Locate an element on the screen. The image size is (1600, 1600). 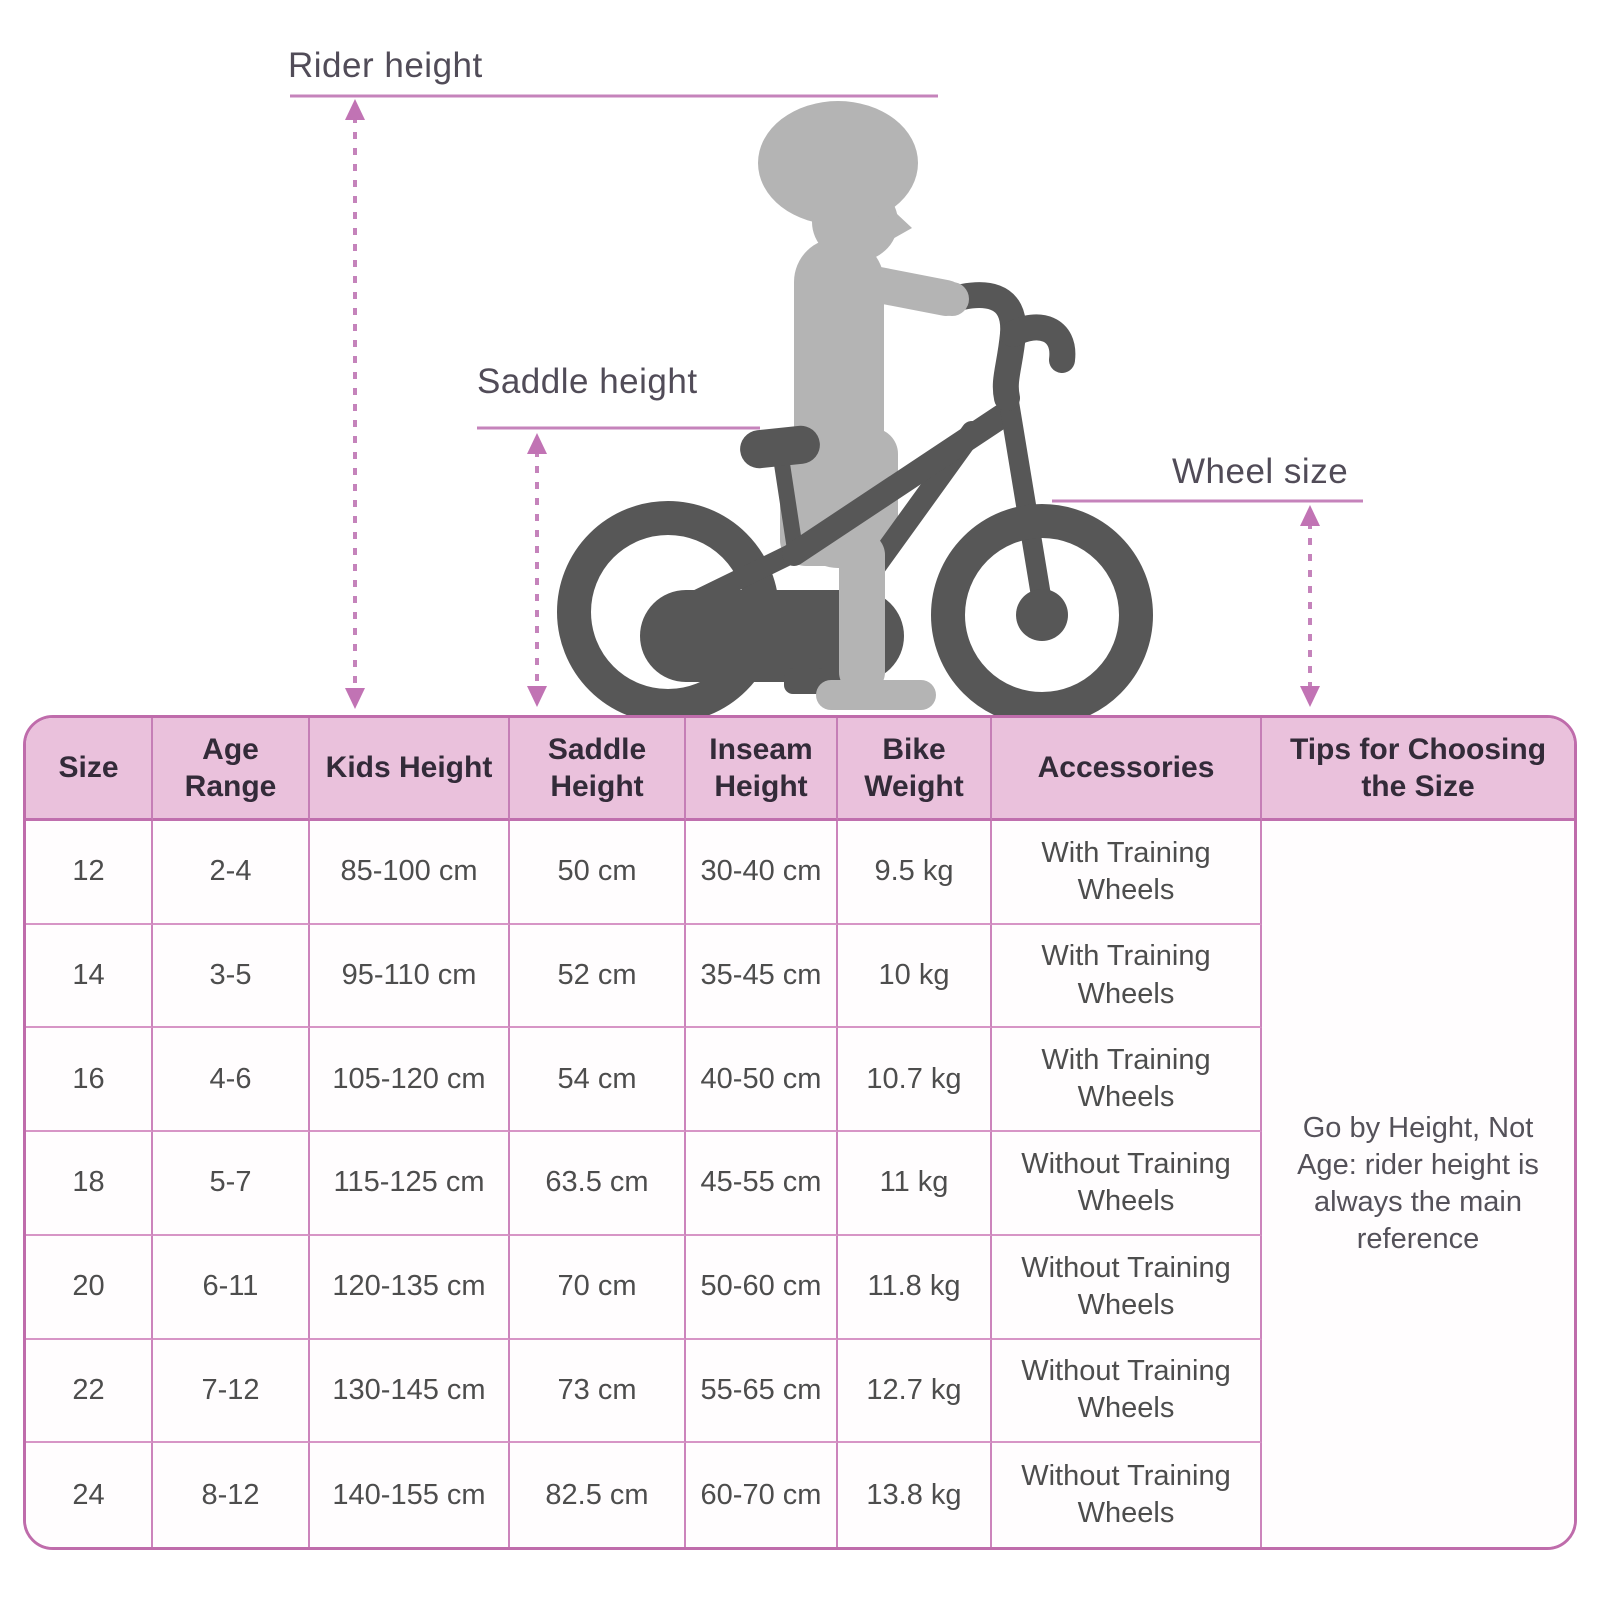
header-kids-height: Kids Height is located at coordinates (410, 769).